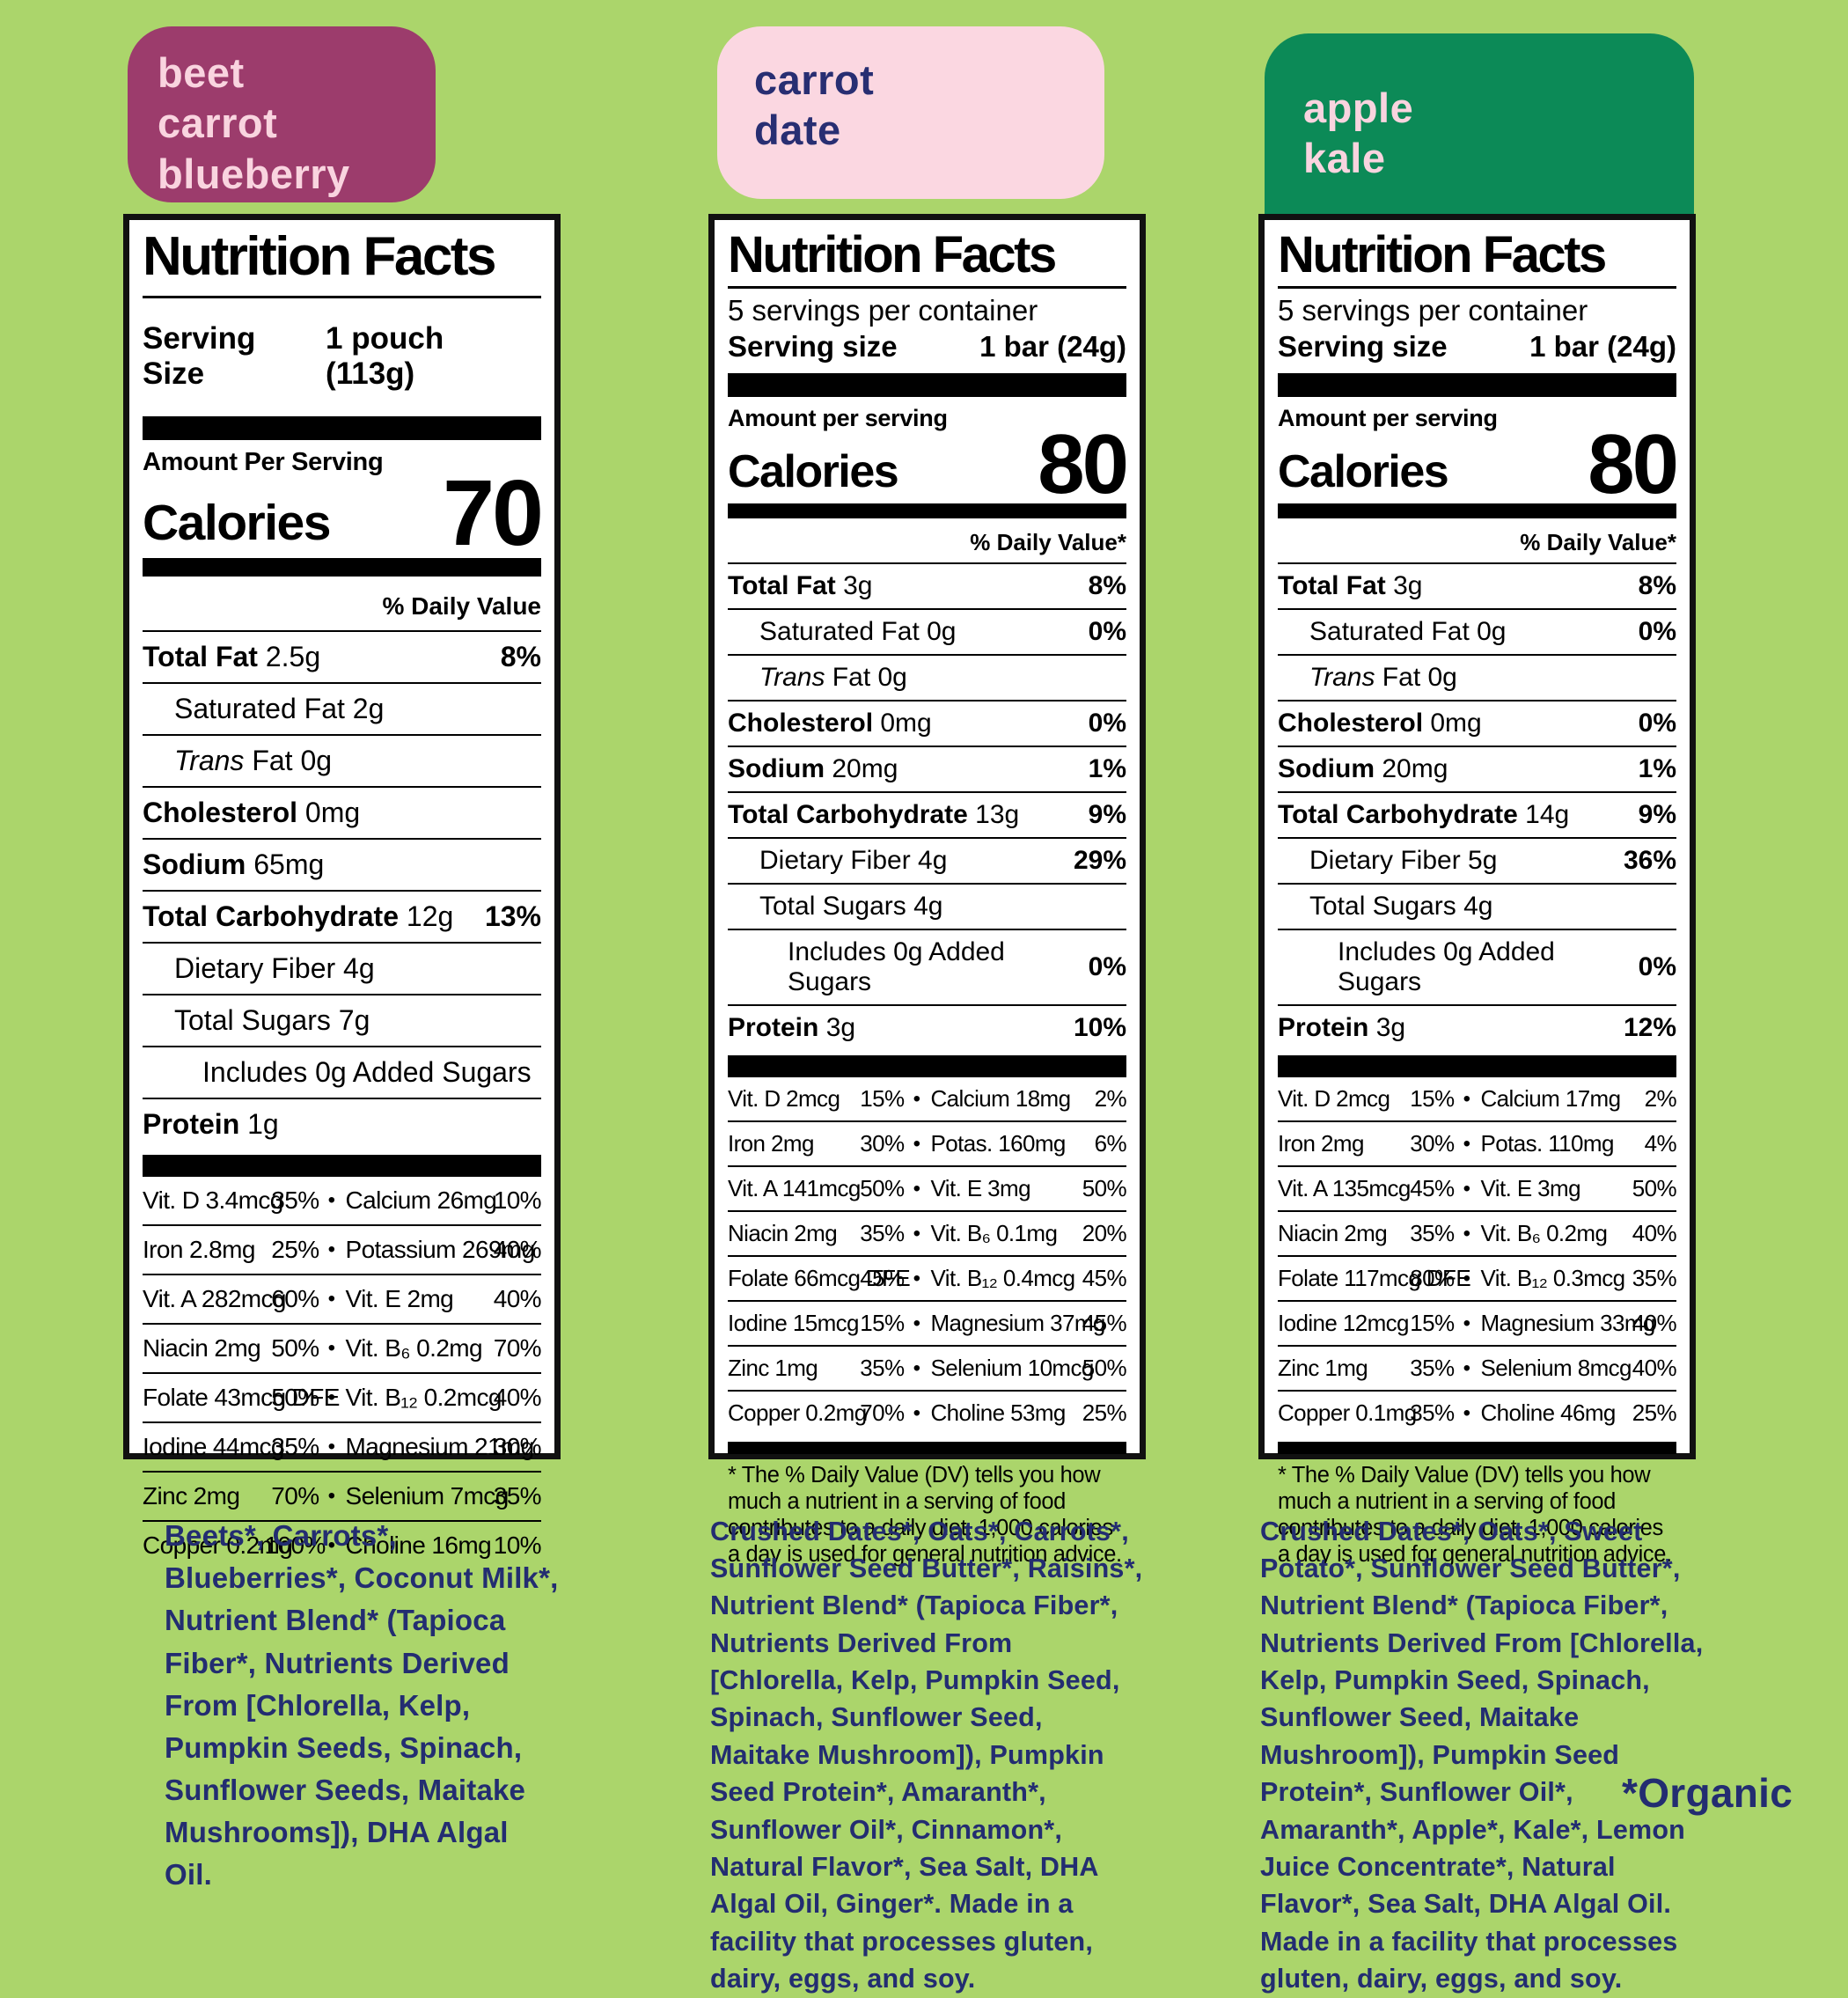 Image resolution: width=1848 pixels, height=1998 pixels. What do you see at coordinates (1478, 1235) in the screenshot?
I see `vitamin-row: Niacin 2mg 35% • Vit. B₆ 0.2mg 40%` at bounding box center [1478, 1235].